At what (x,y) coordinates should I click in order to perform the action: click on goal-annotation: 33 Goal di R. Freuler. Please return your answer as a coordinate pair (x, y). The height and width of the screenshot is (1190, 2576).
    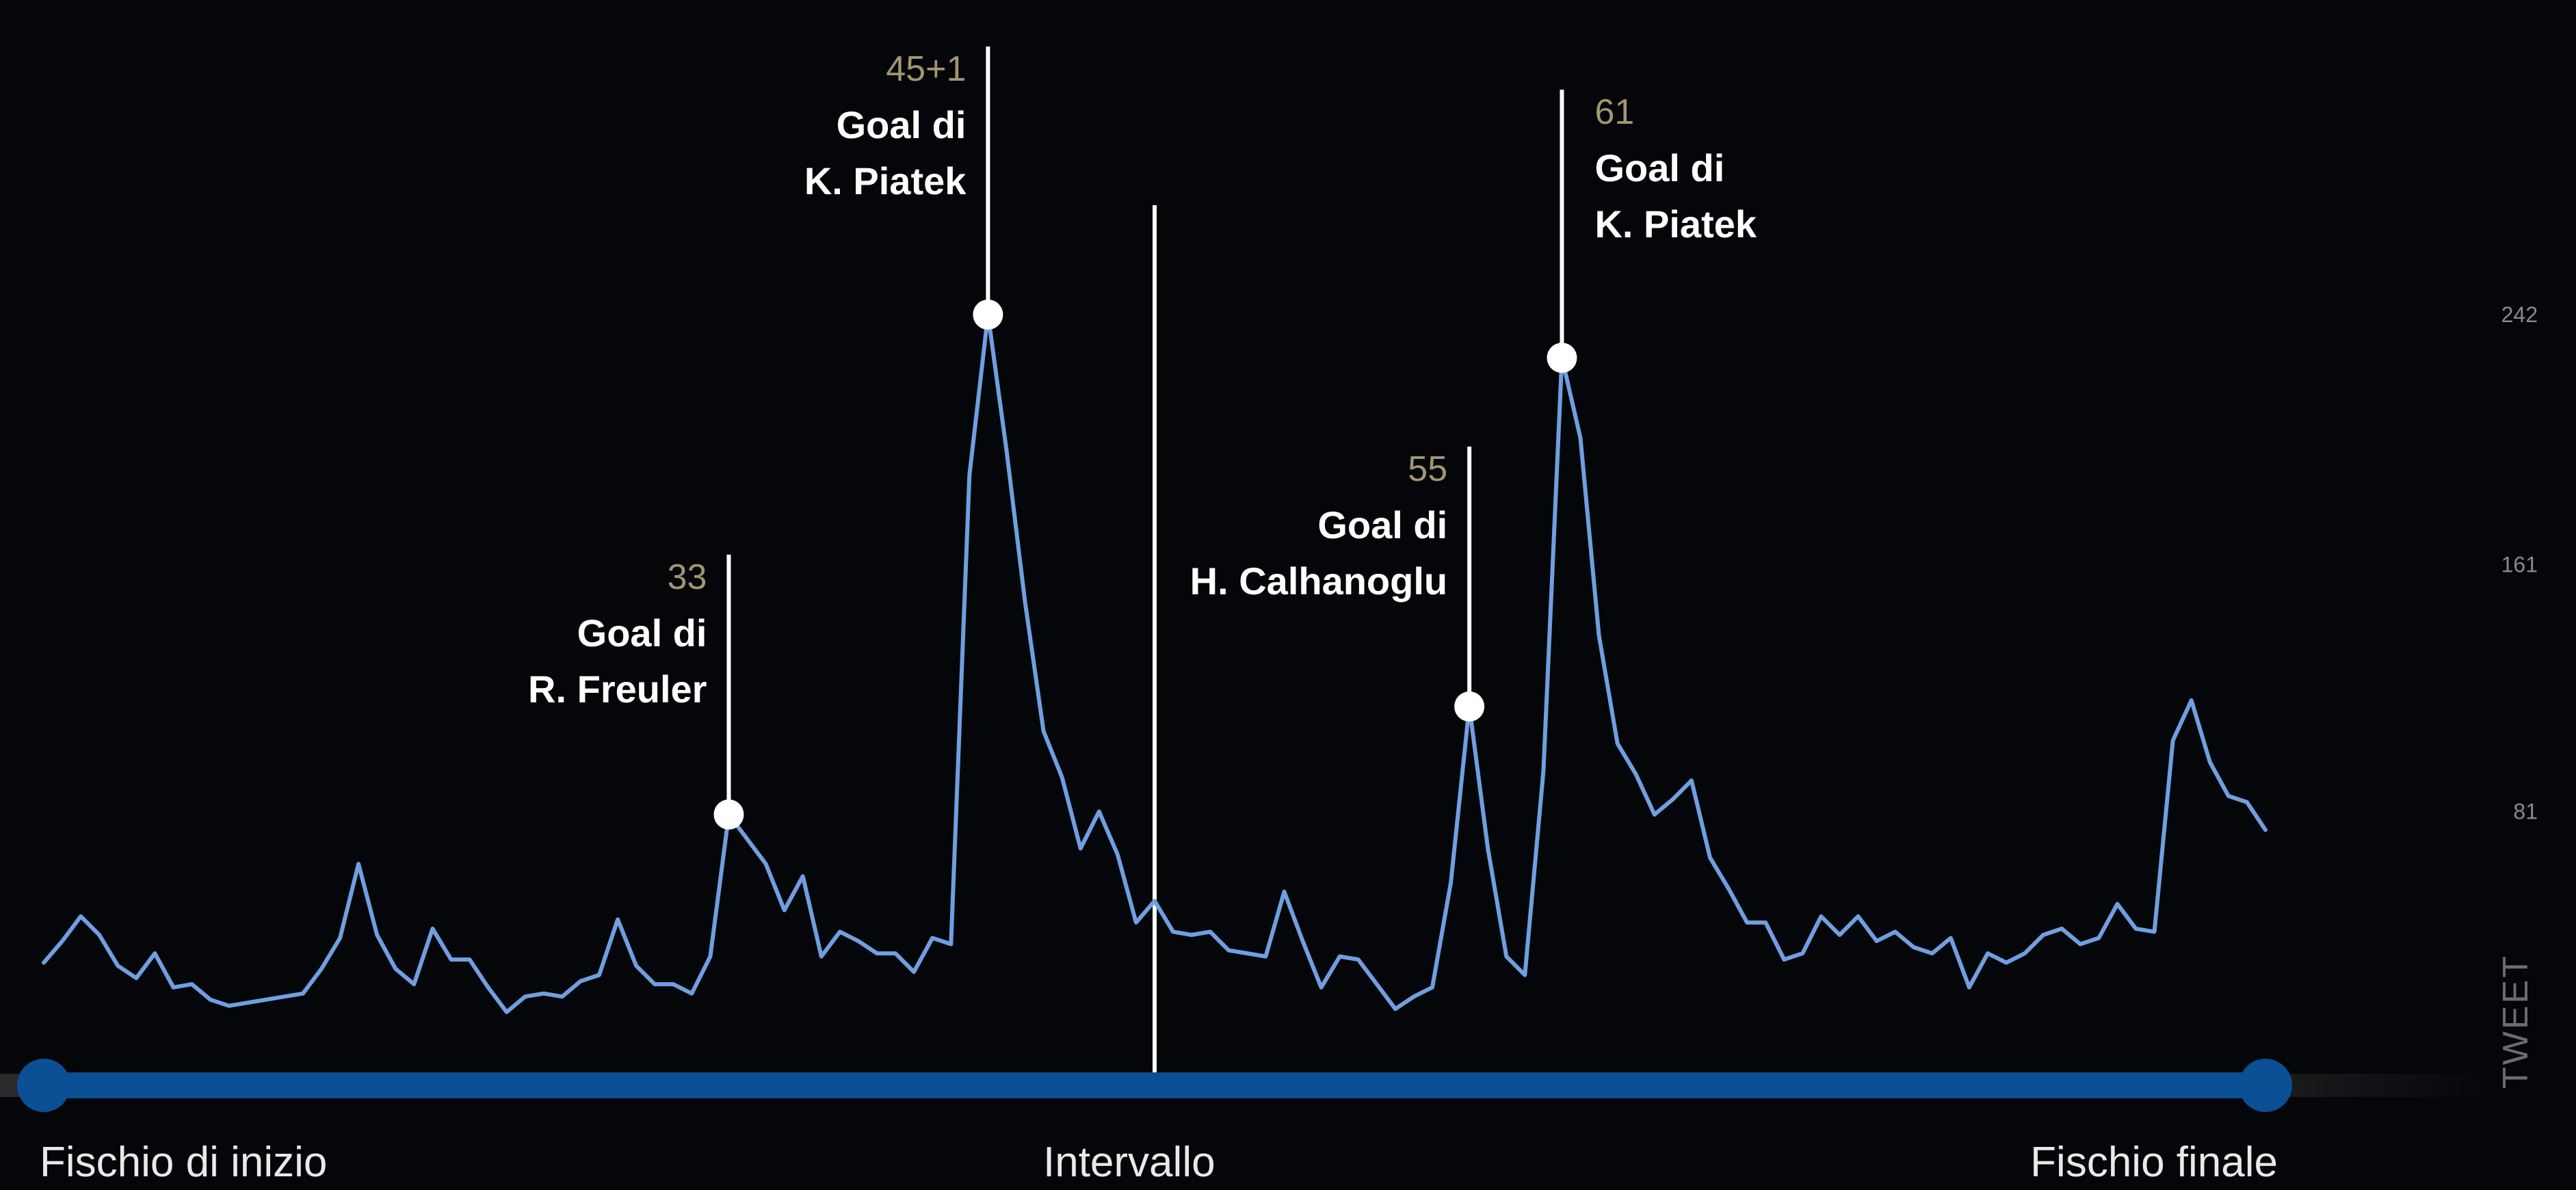
    Looking at the image, I should click on (636, 692).